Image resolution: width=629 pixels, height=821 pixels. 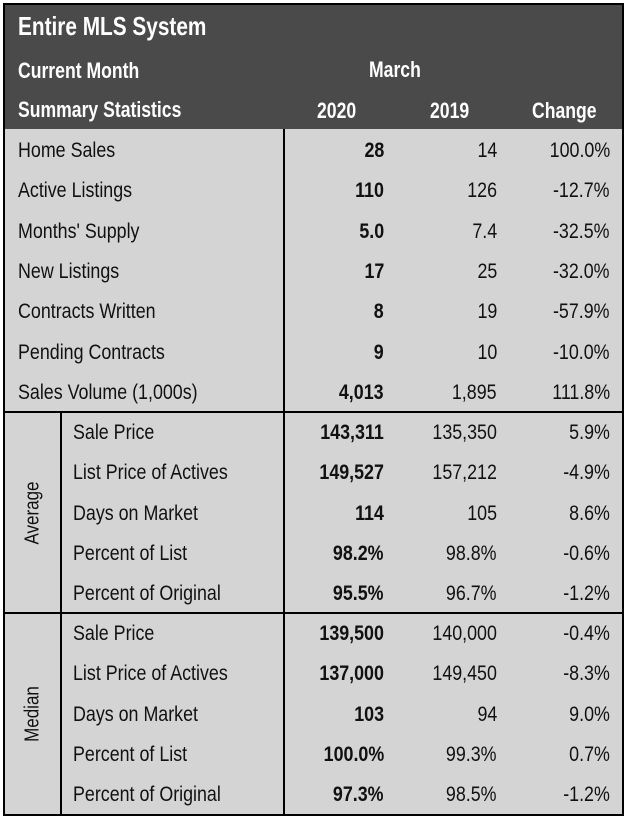 What do you see at coordinates (579, 150) in the screenshot?
I see `value-change: 100.0%` at bounding box center [579, 150].